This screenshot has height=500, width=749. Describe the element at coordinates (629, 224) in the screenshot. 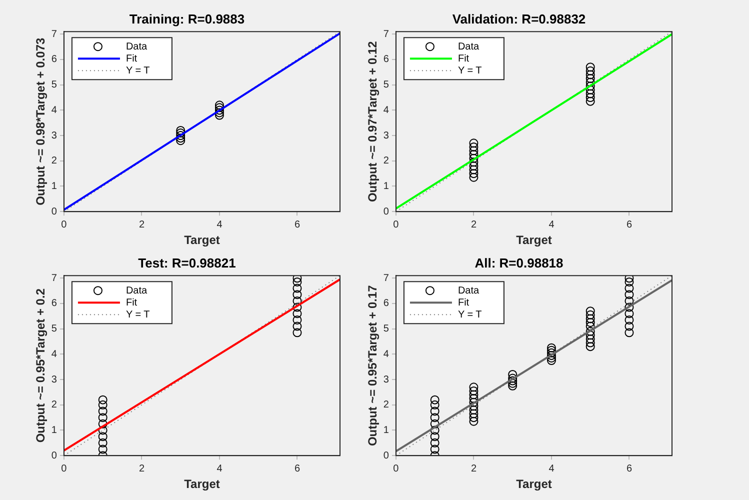

I see `x-tick-label: 6` at that location.